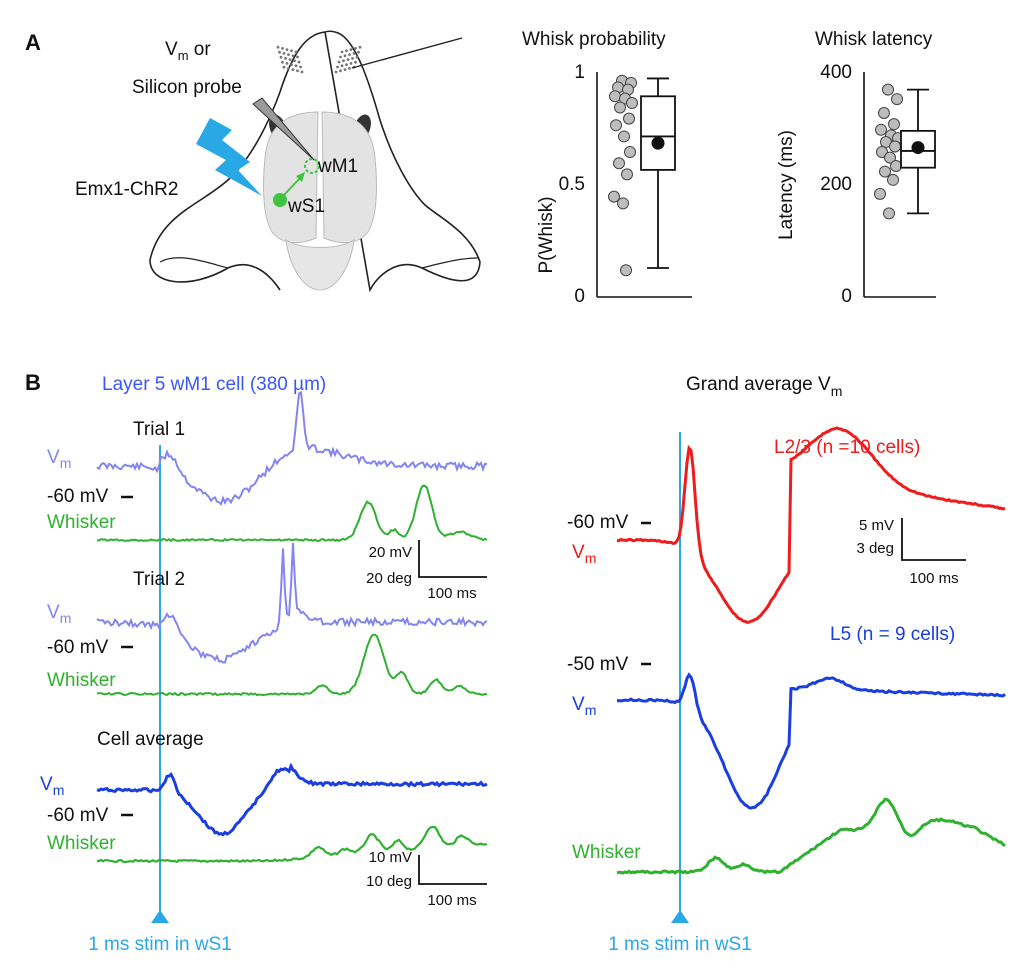 Image resolution: width=1030 pixels, height=976 pixels. I want to click on panel-b-label: B, so click(33, 382).